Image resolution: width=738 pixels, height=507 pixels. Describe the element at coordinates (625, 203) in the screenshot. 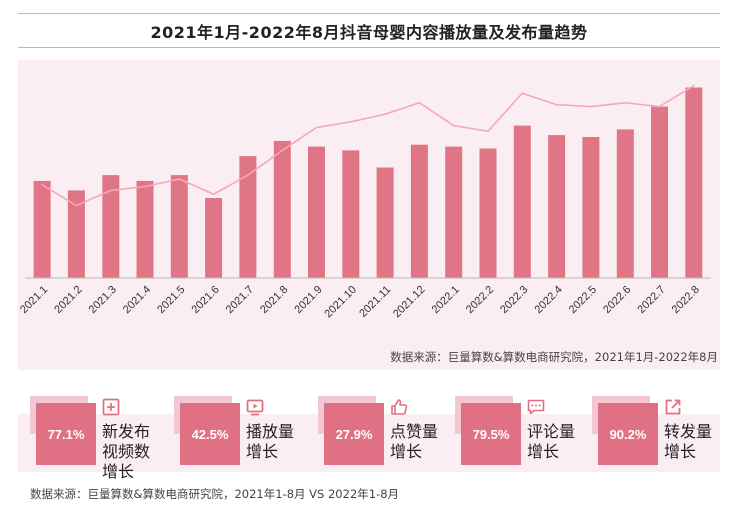

I see `bar-2022.6` at that location.